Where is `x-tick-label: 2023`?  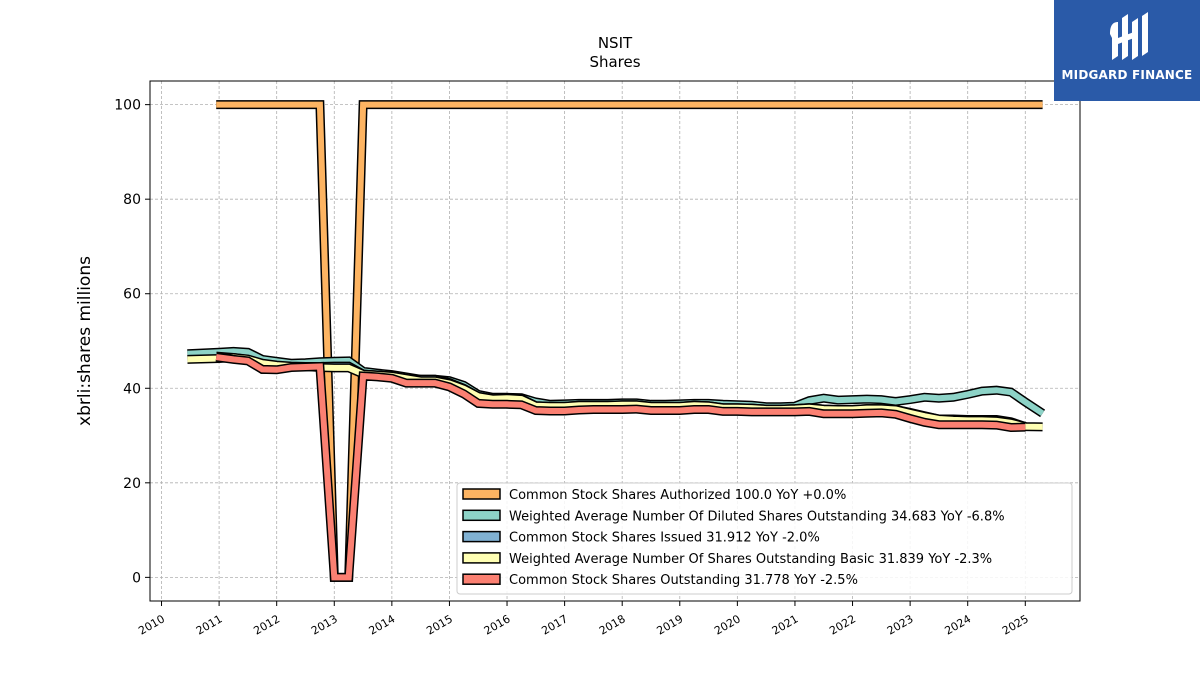
x-tick-label: 2023 is located at coordinates (900, 624).